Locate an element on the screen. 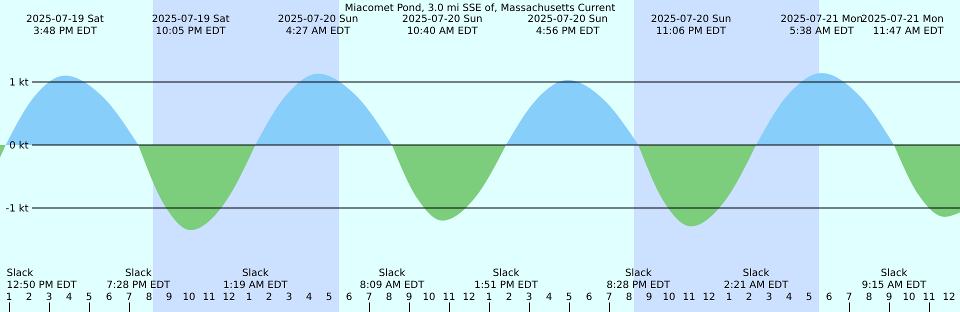 The height and width of the screenshot is (312, 960). y-tick-label: 0 kt is located at coordinates (19, 146).